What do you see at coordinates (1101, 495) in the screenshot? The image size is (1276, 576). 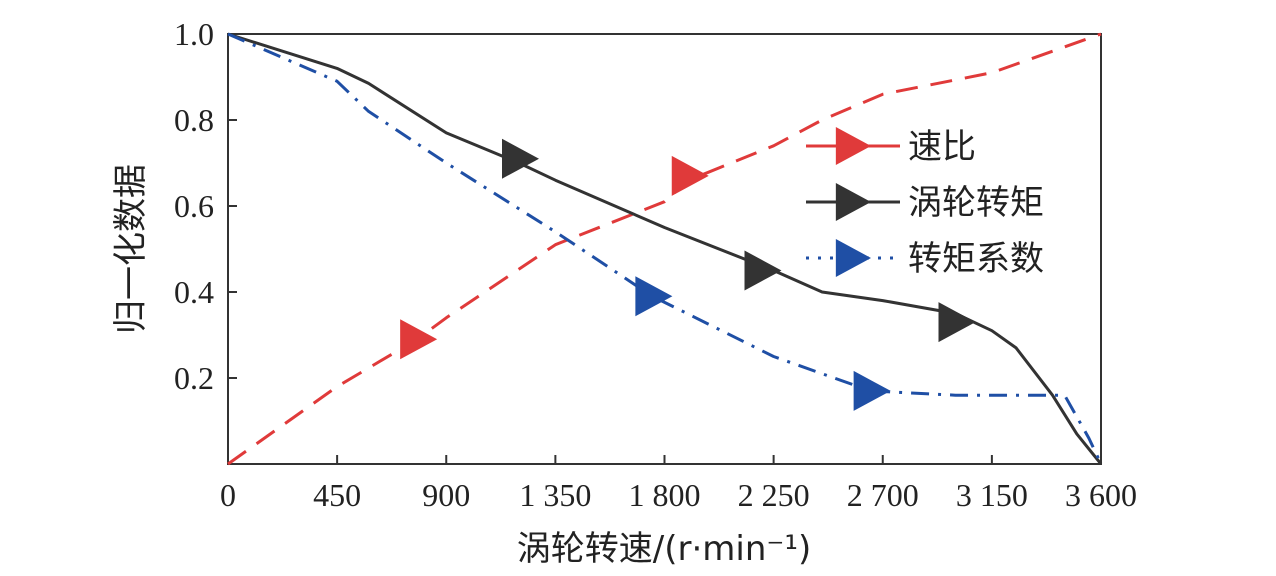 I see `x-tick-label: 3 600` at bounding box center [1101, 495].